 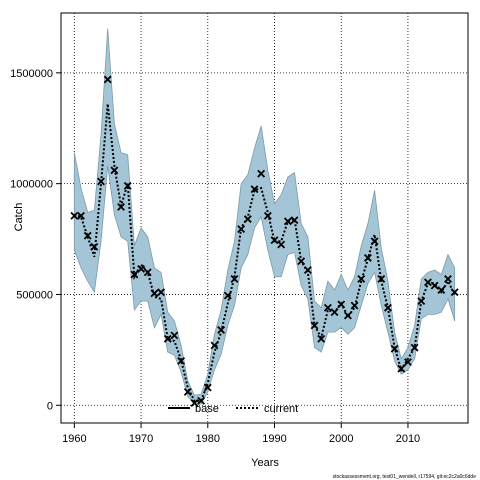 What do you see at coordinates (35, 240) in the screenshot?
I see `y-axis: 0 500000 1000000 1500000` at bounding box center [35, 240].